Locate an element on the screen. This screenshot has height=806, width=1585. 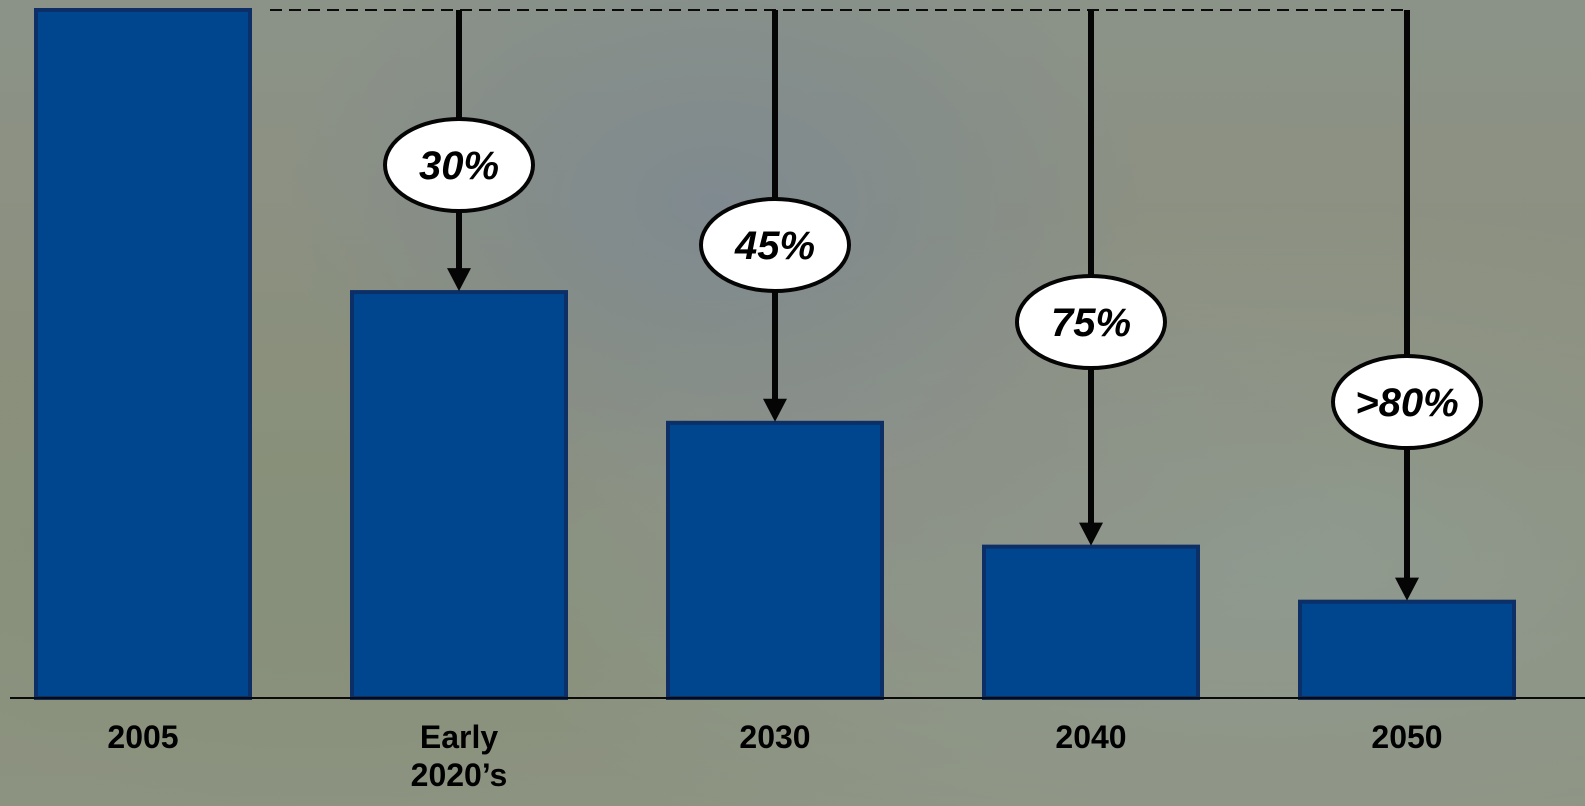
category-label-line: 2005 is located at coordinates (142, 737).